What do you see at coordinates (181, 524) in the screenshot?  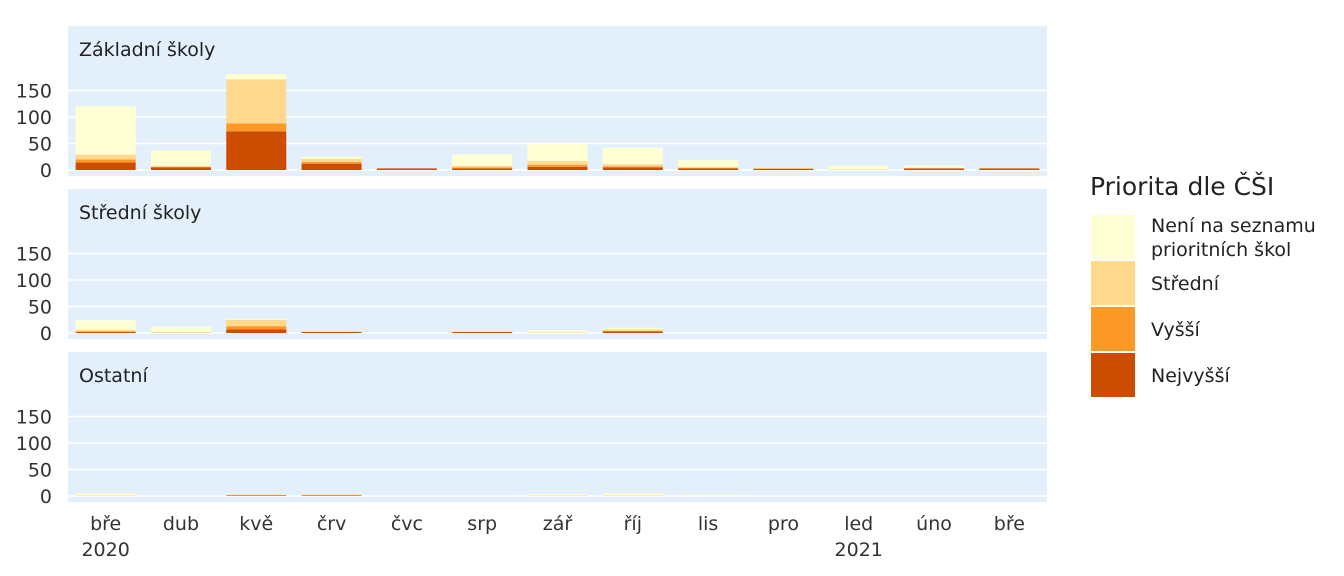 I see `x-tick-label: dub` at bounding box center [181, 524].